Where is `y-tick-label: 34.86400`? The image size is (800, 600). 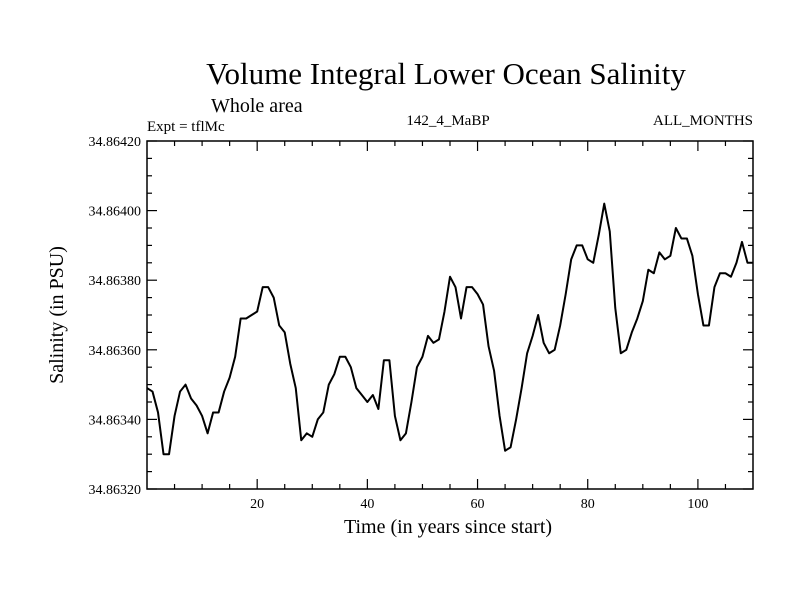 y-tick-label: 34.86400 is located at coordinates (115, 212).